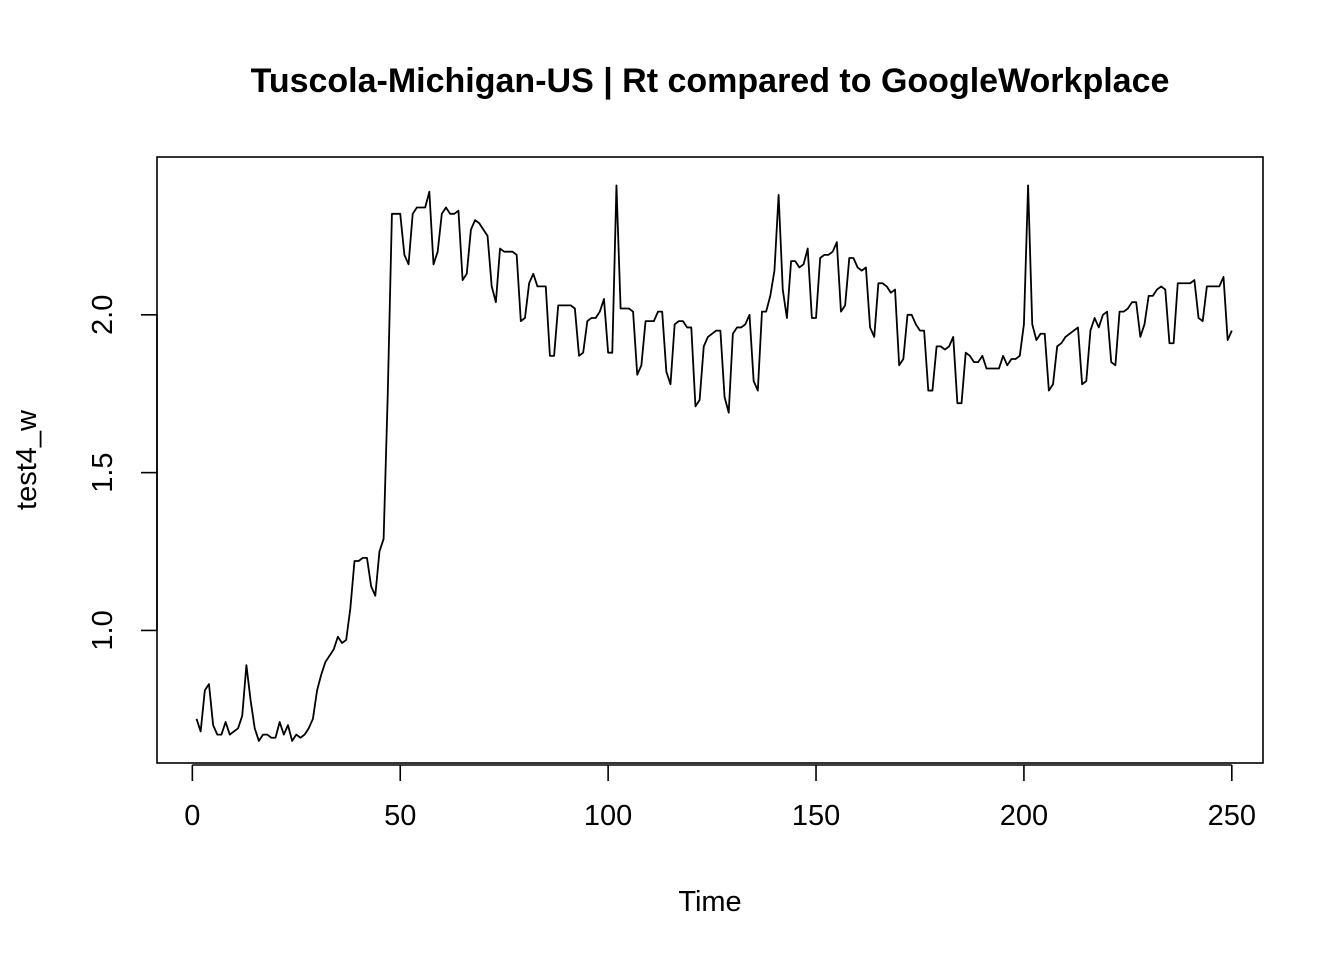 The height and width of the screenshot is (960, 1344). Describe the element at coordinates (103, 315) in the screenshot. I see `y-tick-label-2.0: 2.0` at that location.